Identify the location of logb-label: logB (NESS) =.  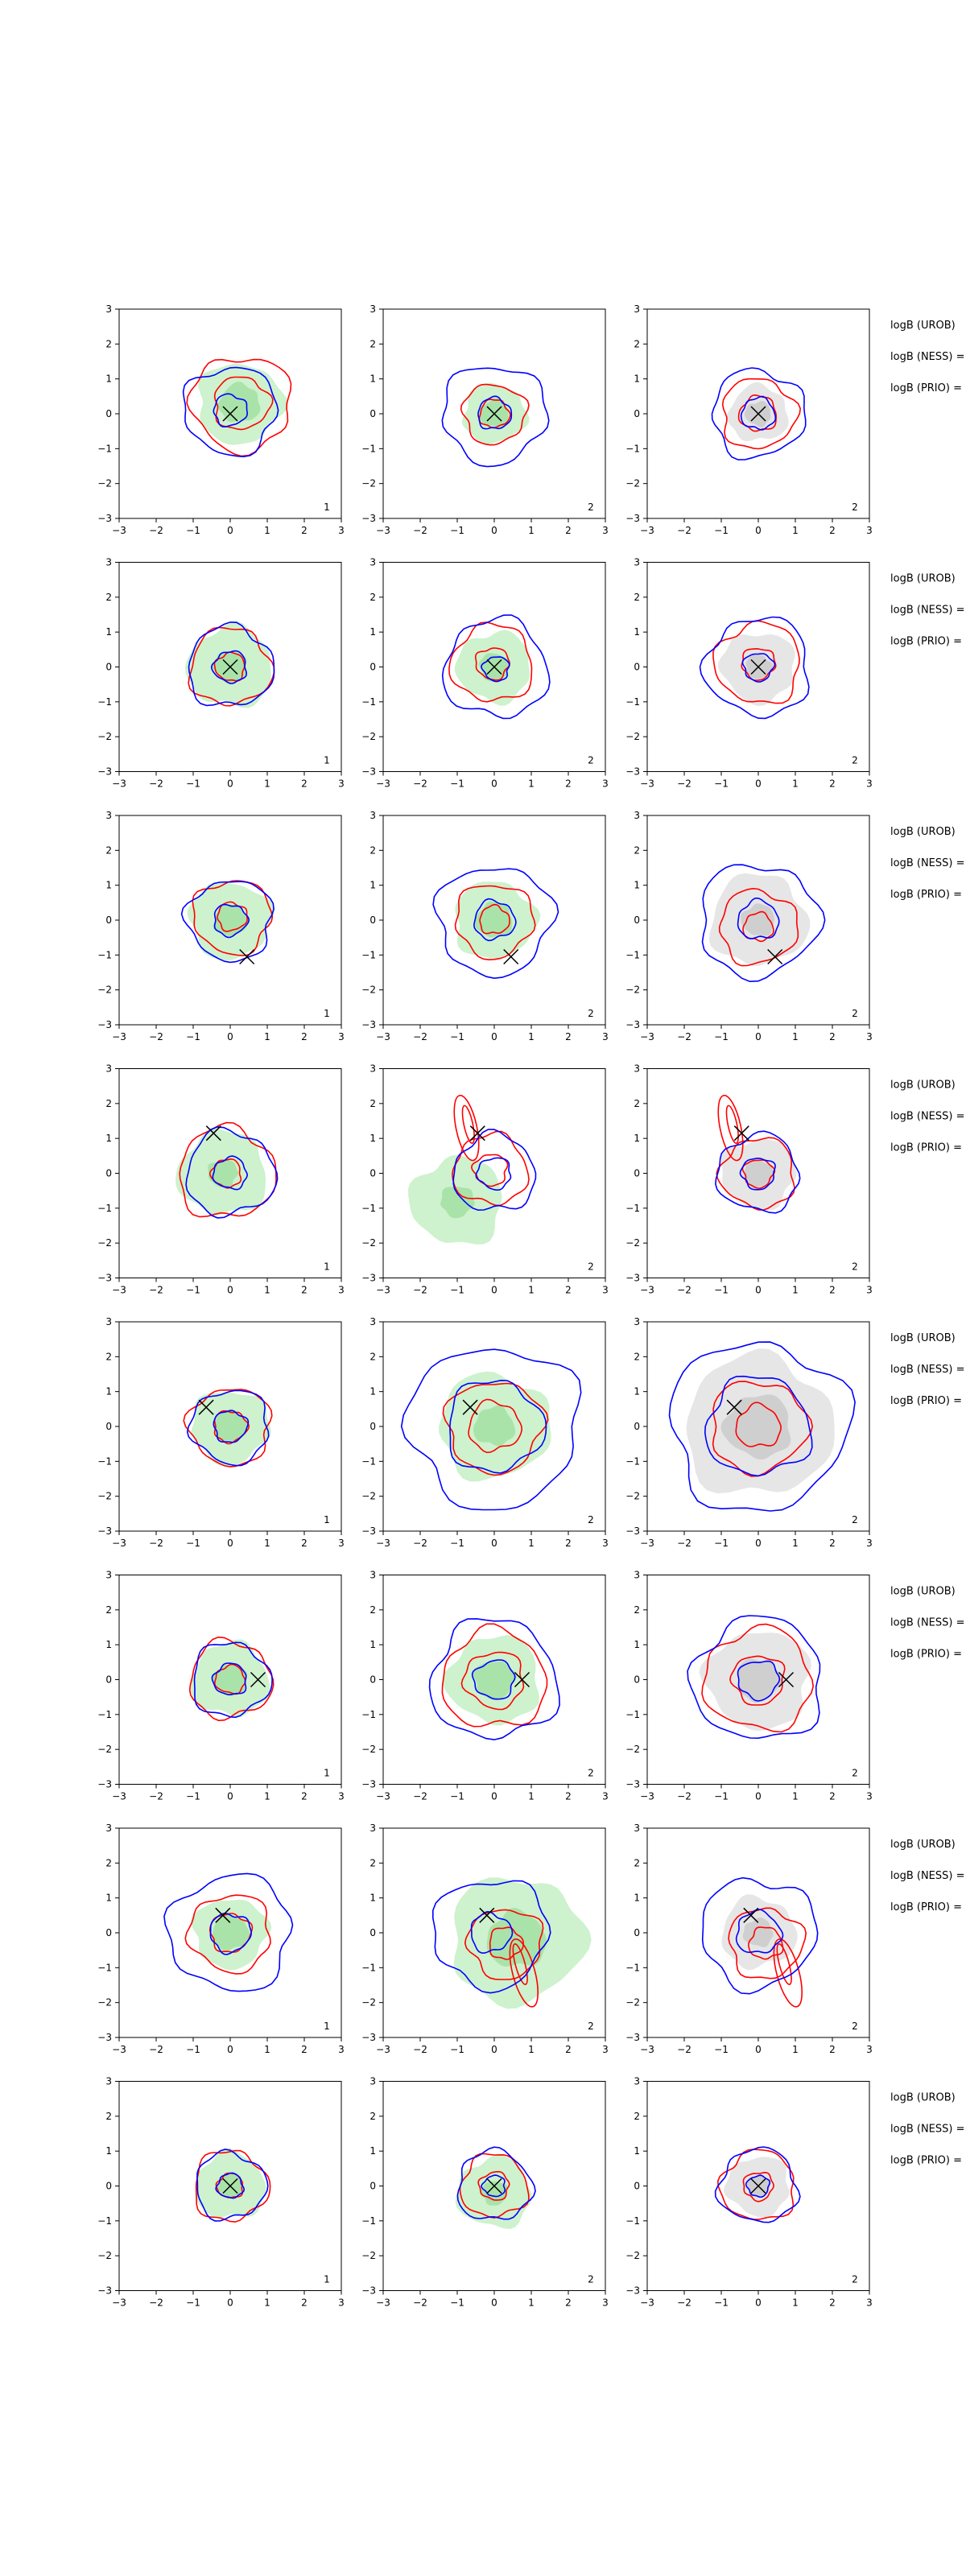
(927, 611).